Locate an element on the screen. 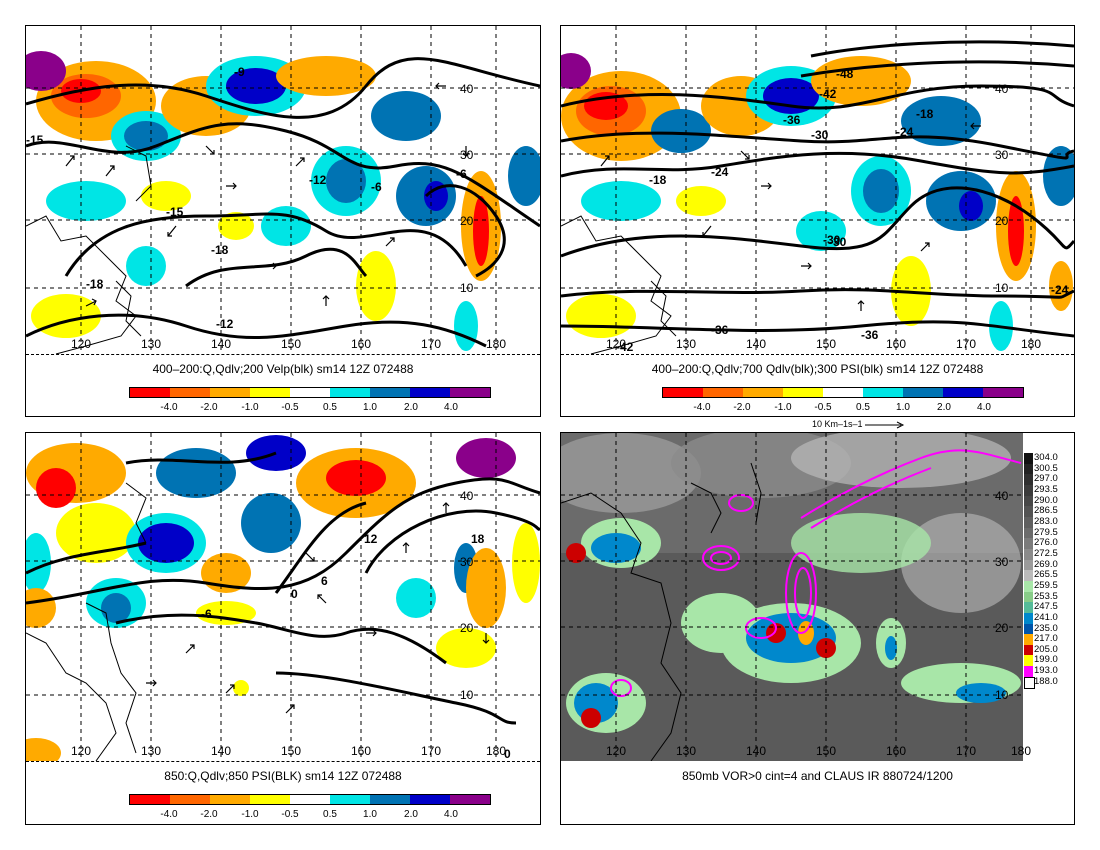  vorticity-contours is located at coordinates (816, 573).